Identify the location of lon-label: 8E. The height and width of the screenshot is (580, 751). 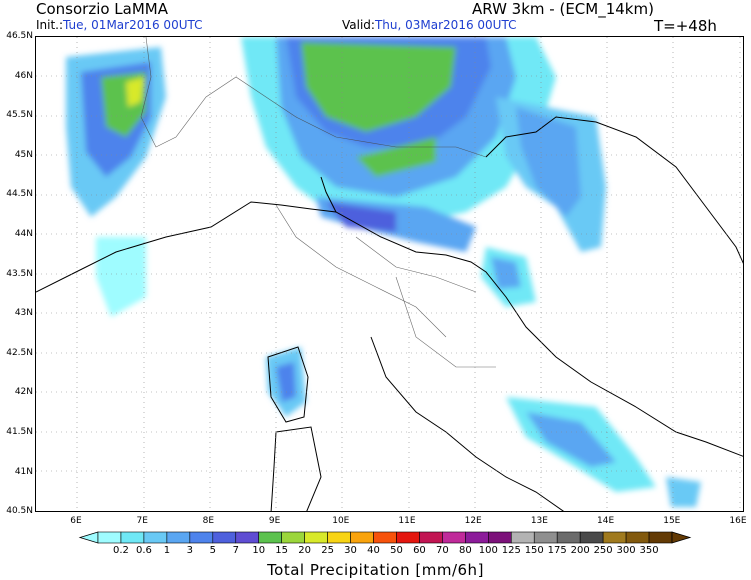
(208, 521).